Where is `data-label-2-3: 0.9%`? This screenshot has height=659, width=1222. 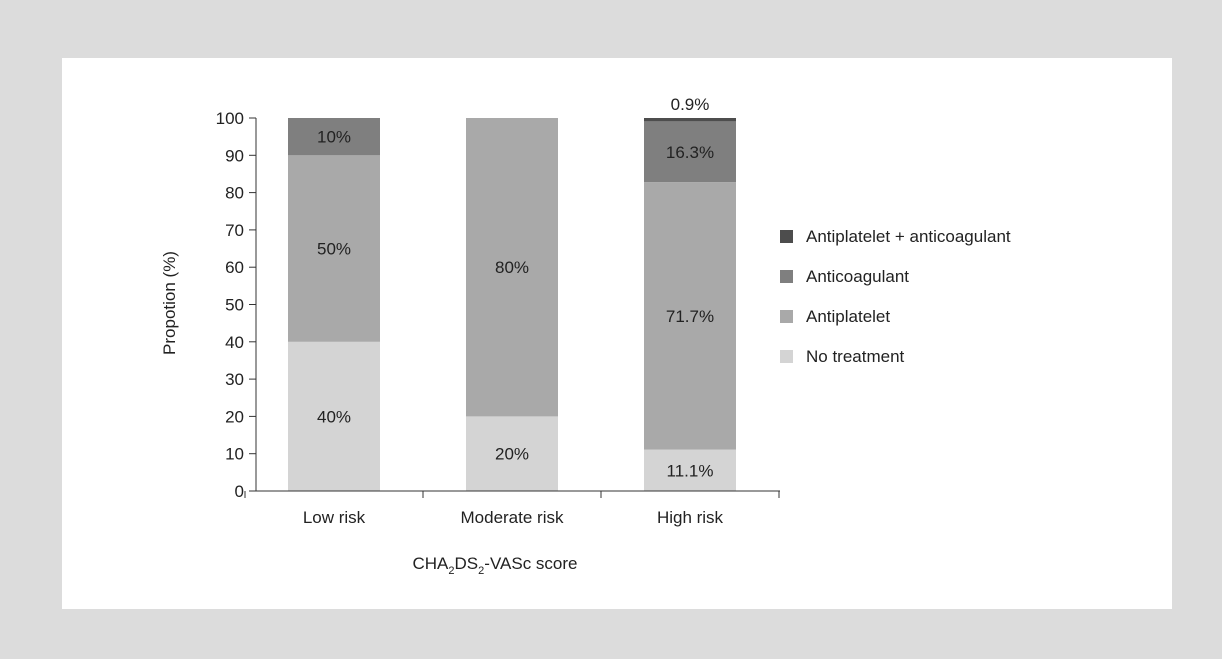
data-label-2-3: 0.9% is located at coordinates (690, 104).